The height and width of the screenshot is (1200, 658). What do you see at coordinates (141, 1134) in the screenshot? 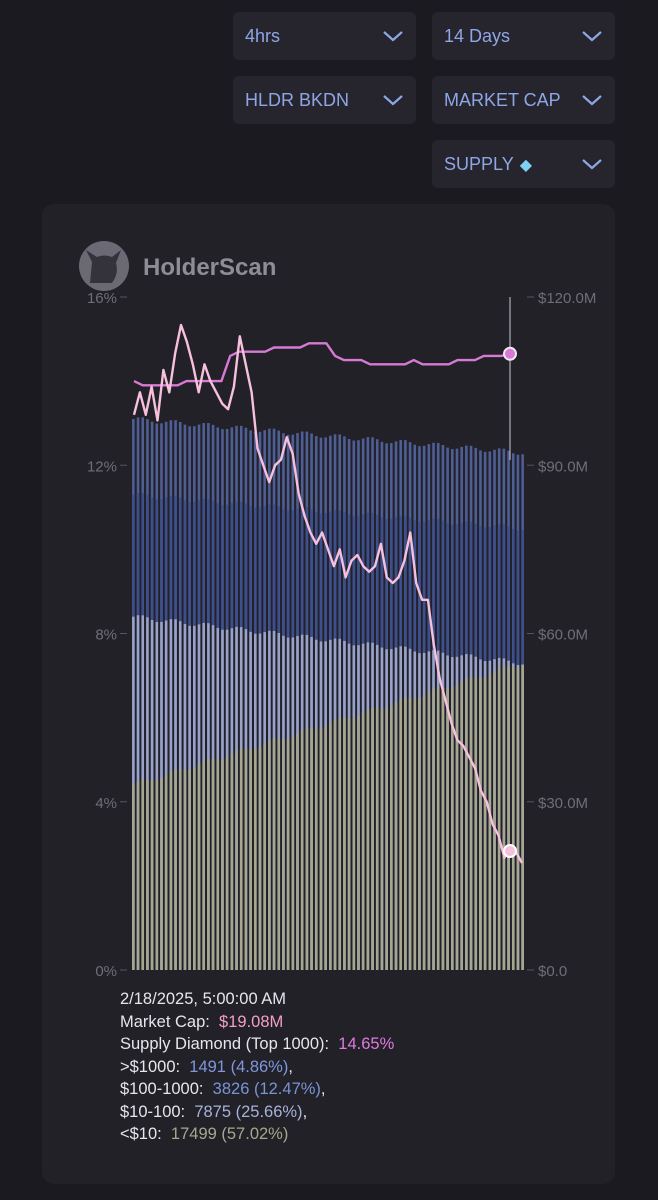
I see `under-10-label: <$10:` at bounding box center [141, 1134].